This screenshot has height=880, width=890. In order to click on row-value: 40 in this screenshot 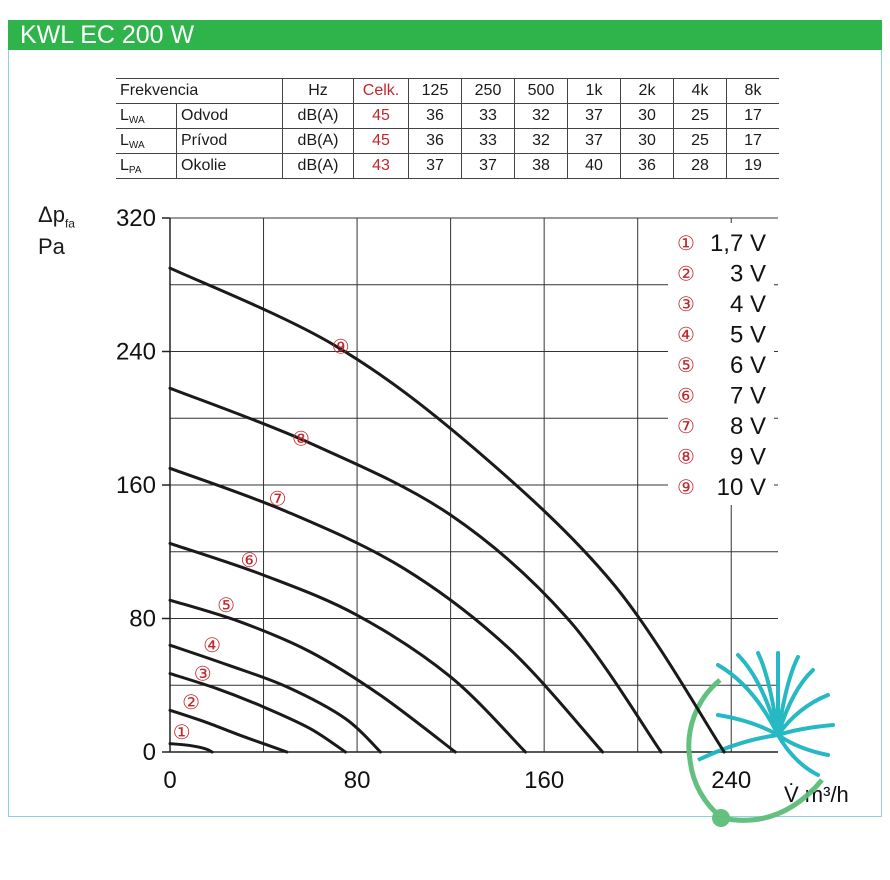, I will do `click(594, 166)`.